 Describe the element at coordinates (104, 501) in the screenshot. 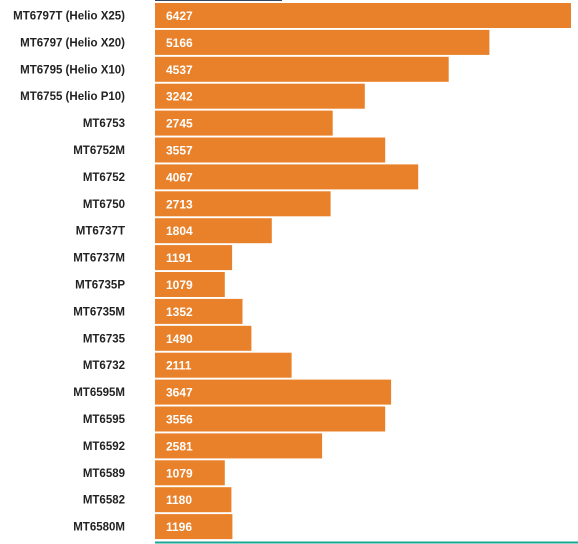

I see `category-label: MT6582` at that location.